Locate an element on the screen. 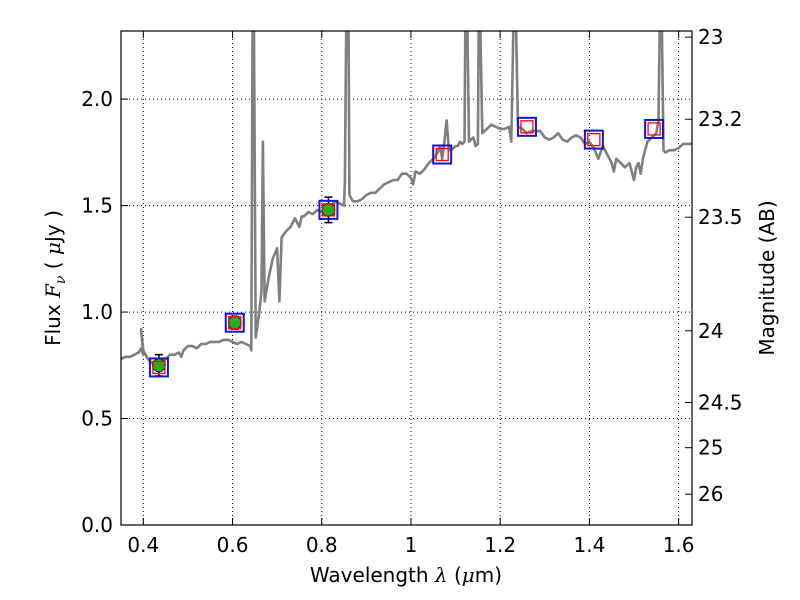  y-tick-label: 0.5 is located at coordinates (97, 419).